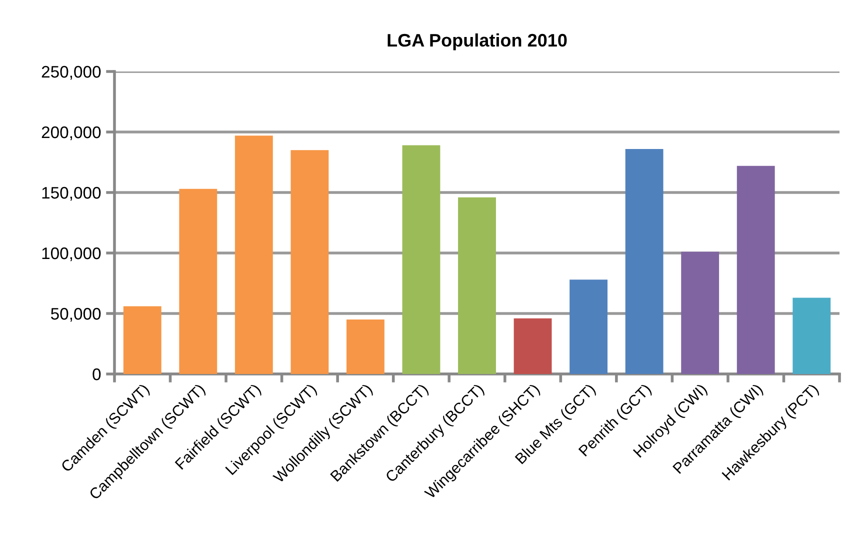  I want to click on y-tick-label: 150,000, so click(71, 193).